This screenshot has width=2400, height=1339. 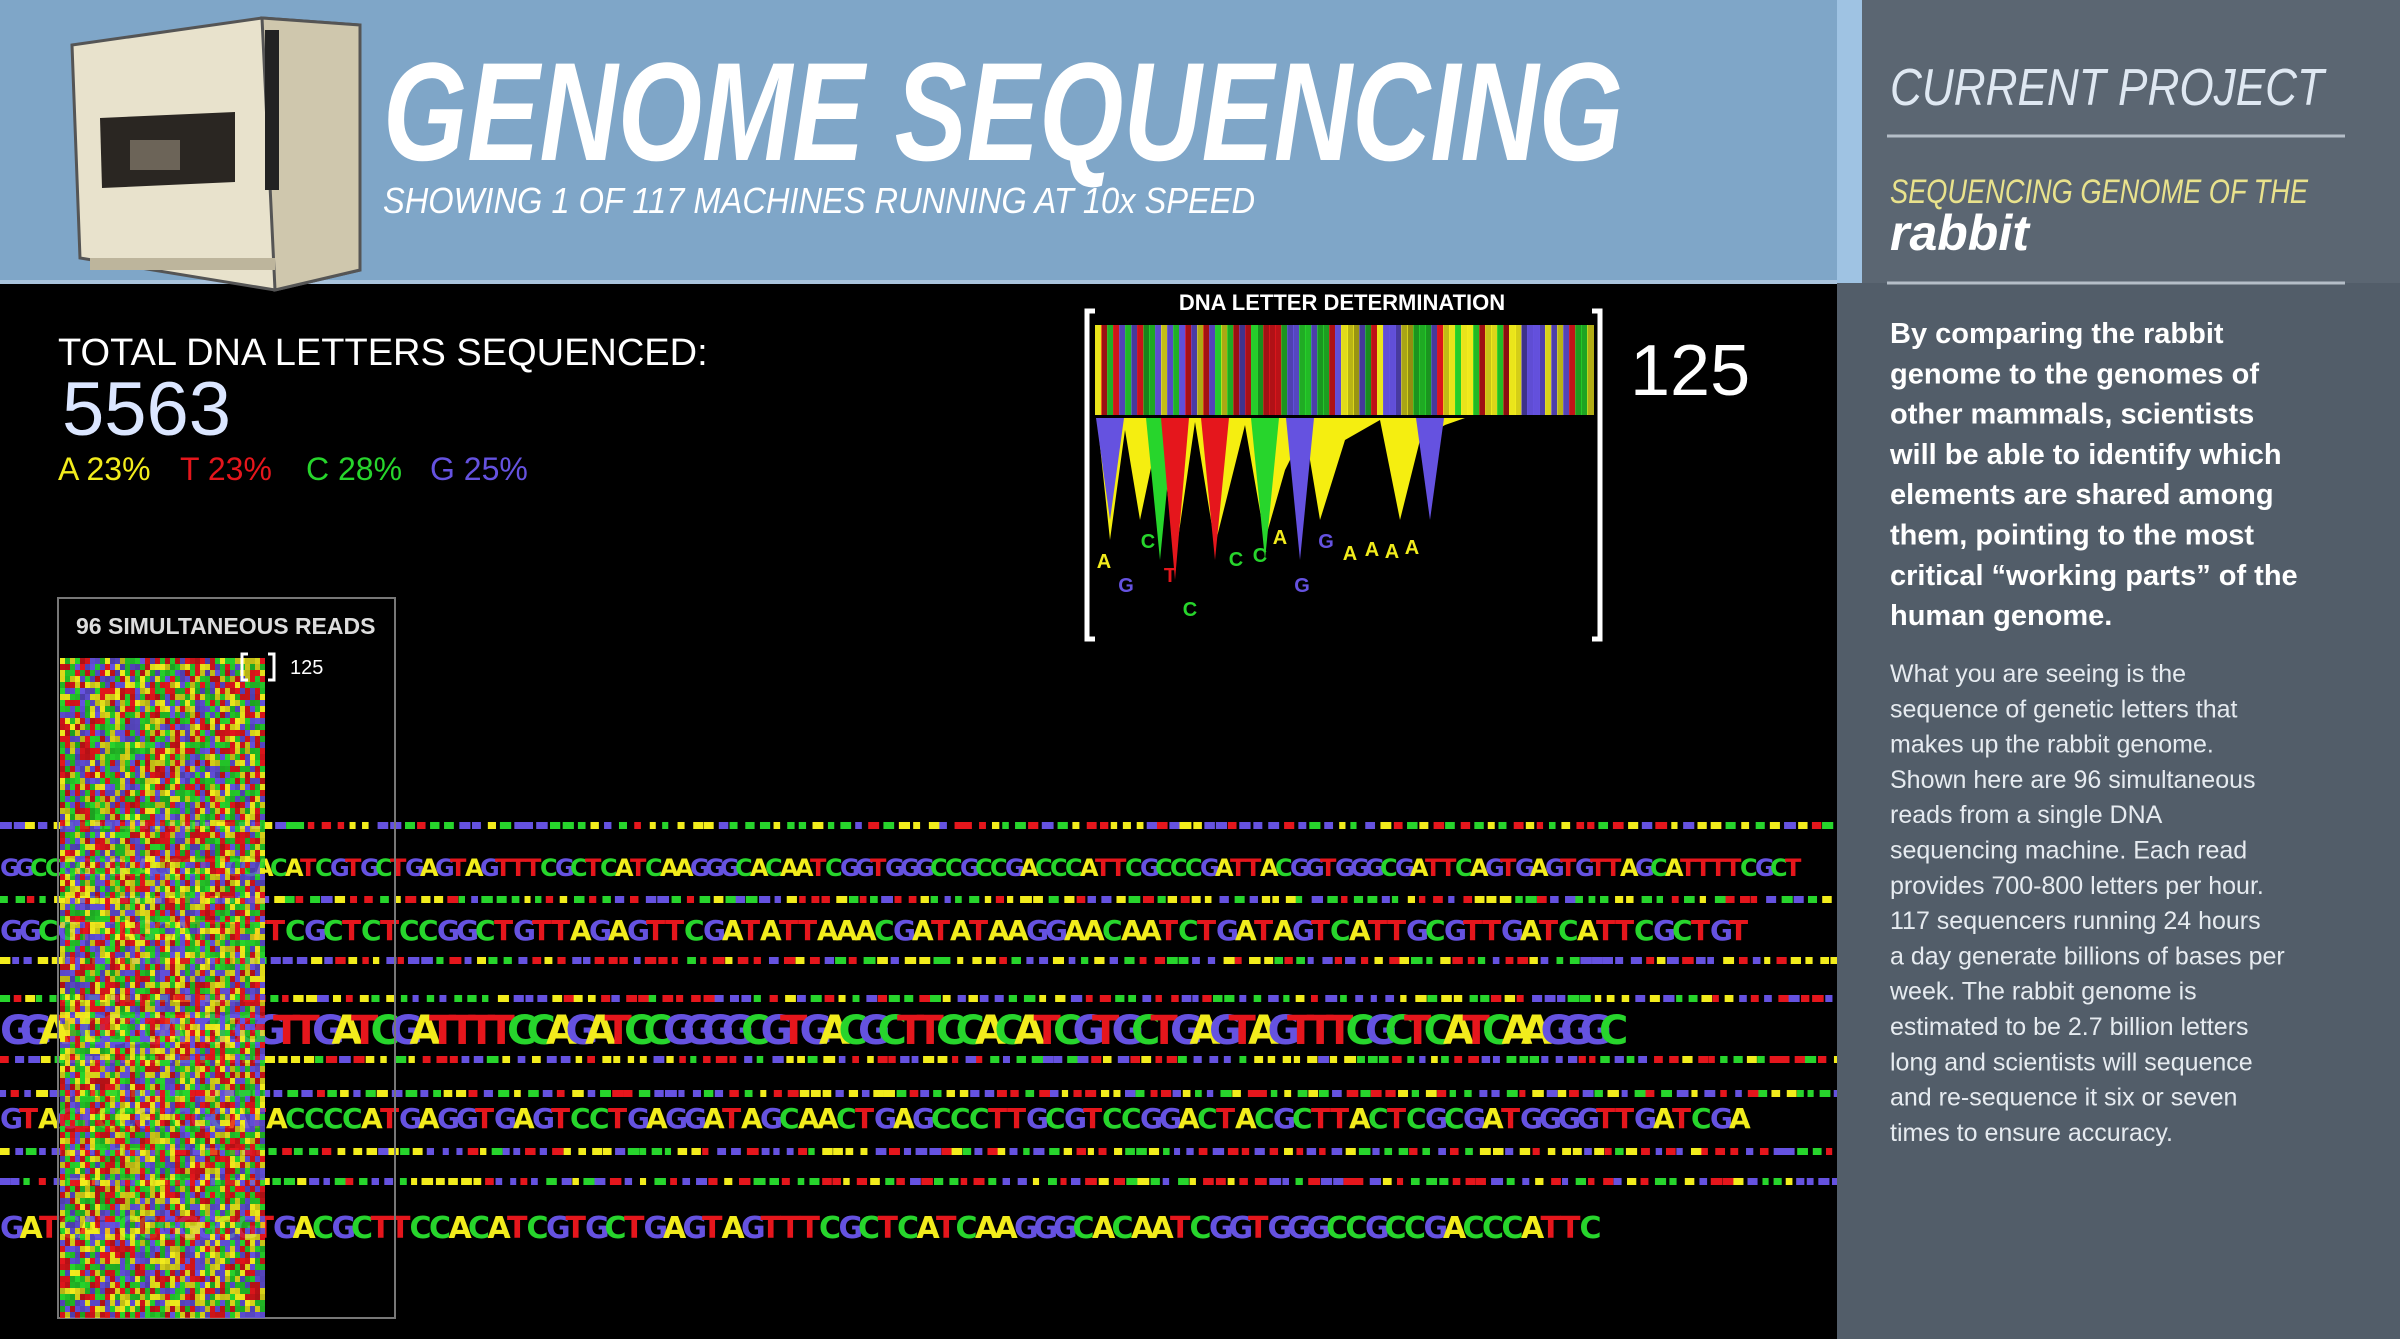 I want to click on signal-stripe, so click(x=1098, y=370).